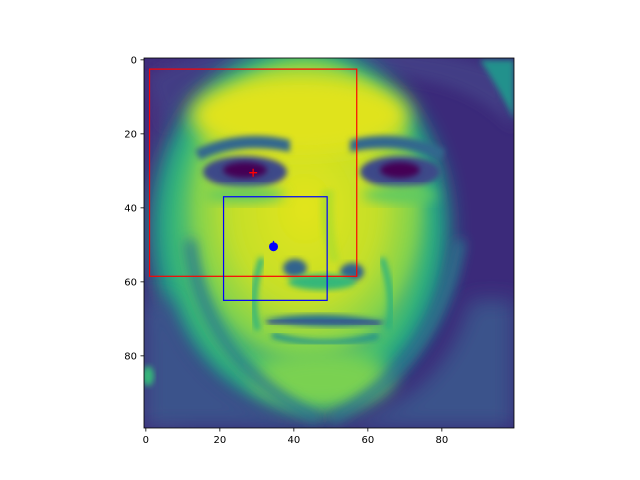 The height and width of the screenshot is (480, 640). Describe the element at coordinates (130, 356) in the screenshot. I see `y-tick-label: 80` at that location.